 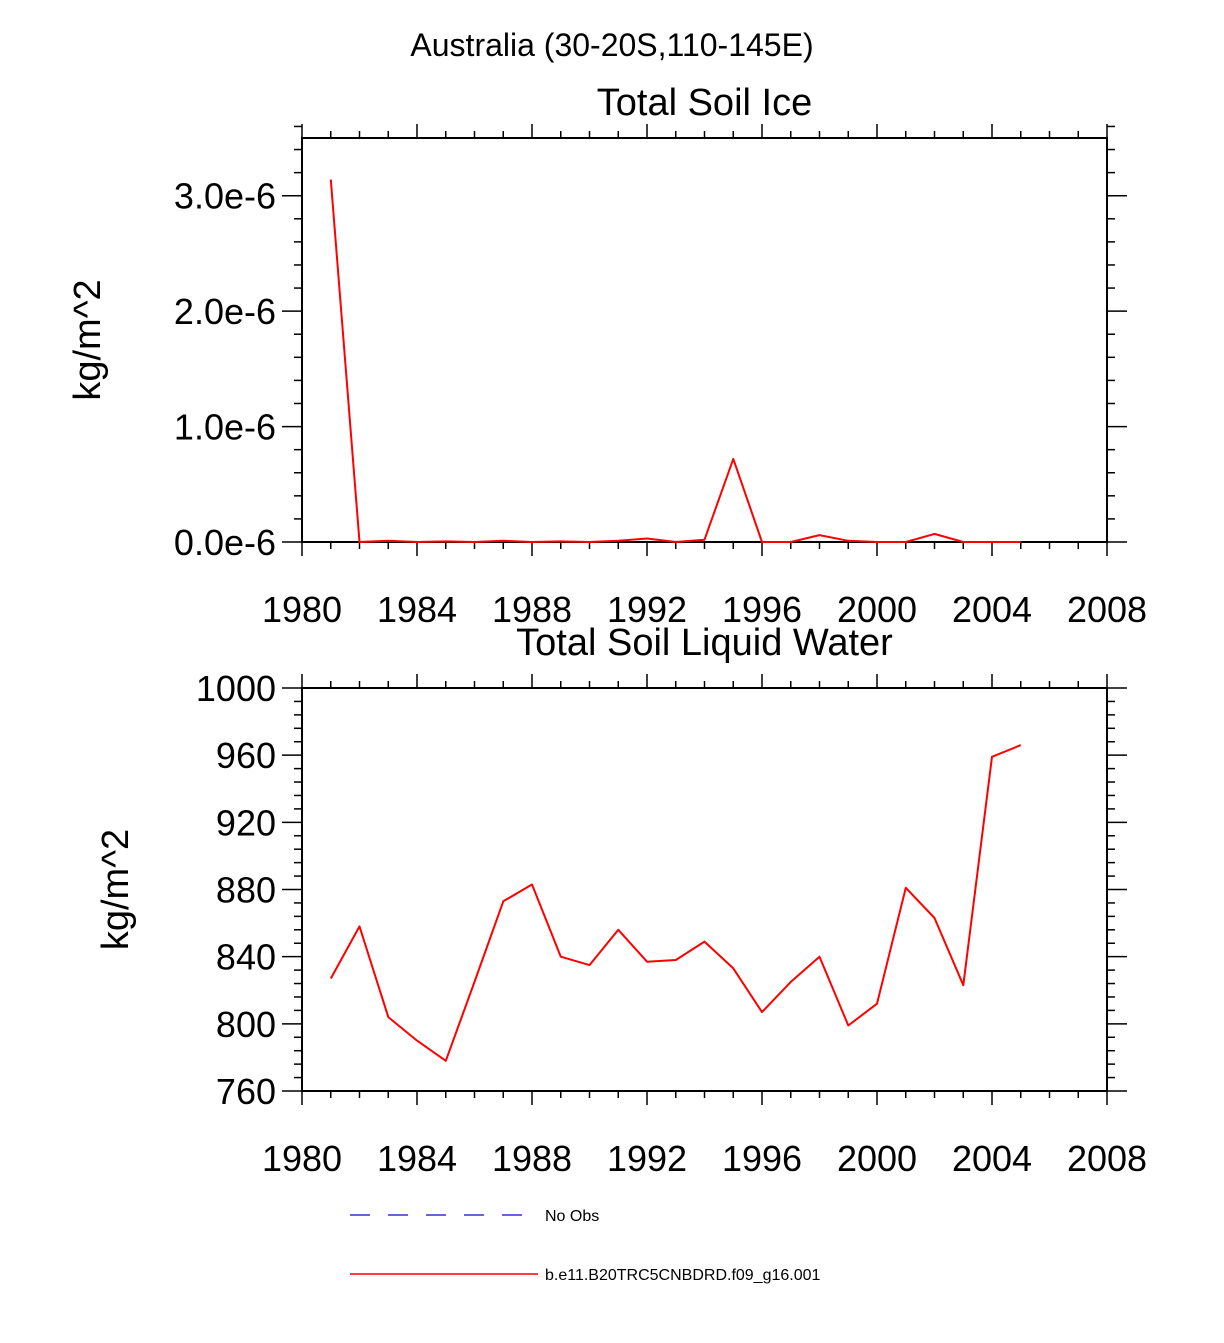 What do you see at coordinates (585, 1246) in the screenshot?
I see `legend: No Obs b.e11.B20TRC5CNBDRD.f09_g16.001` at bounding box center [585, 1246].